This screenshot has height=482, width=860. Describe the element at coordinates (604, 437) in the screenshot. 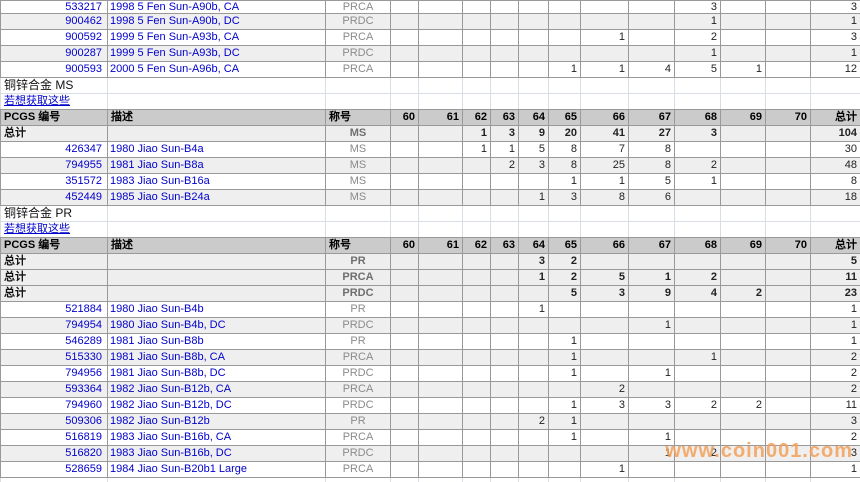

I see `grade-66-count` at that location.